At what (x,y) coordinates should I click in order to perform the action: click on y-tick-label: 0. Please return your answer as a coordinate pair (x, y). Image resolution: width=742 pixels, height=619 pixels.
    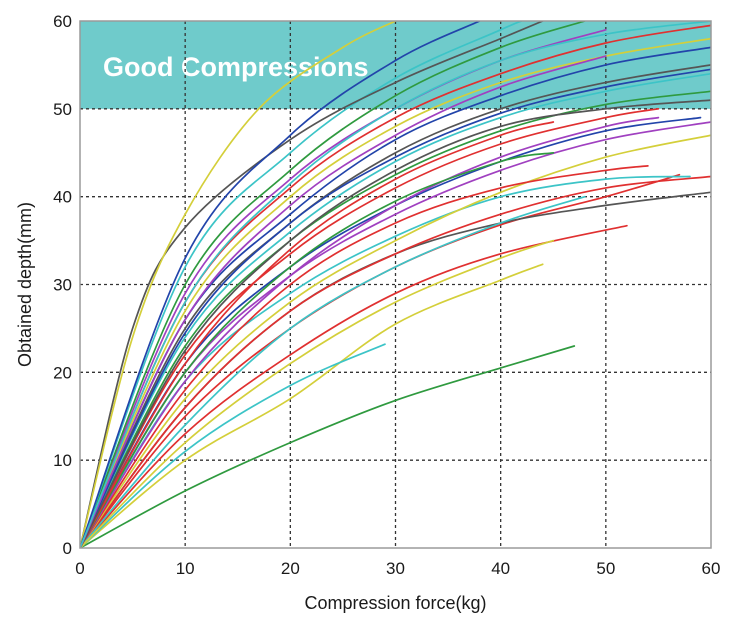
    Looking at the image, I should click on (67, 548).